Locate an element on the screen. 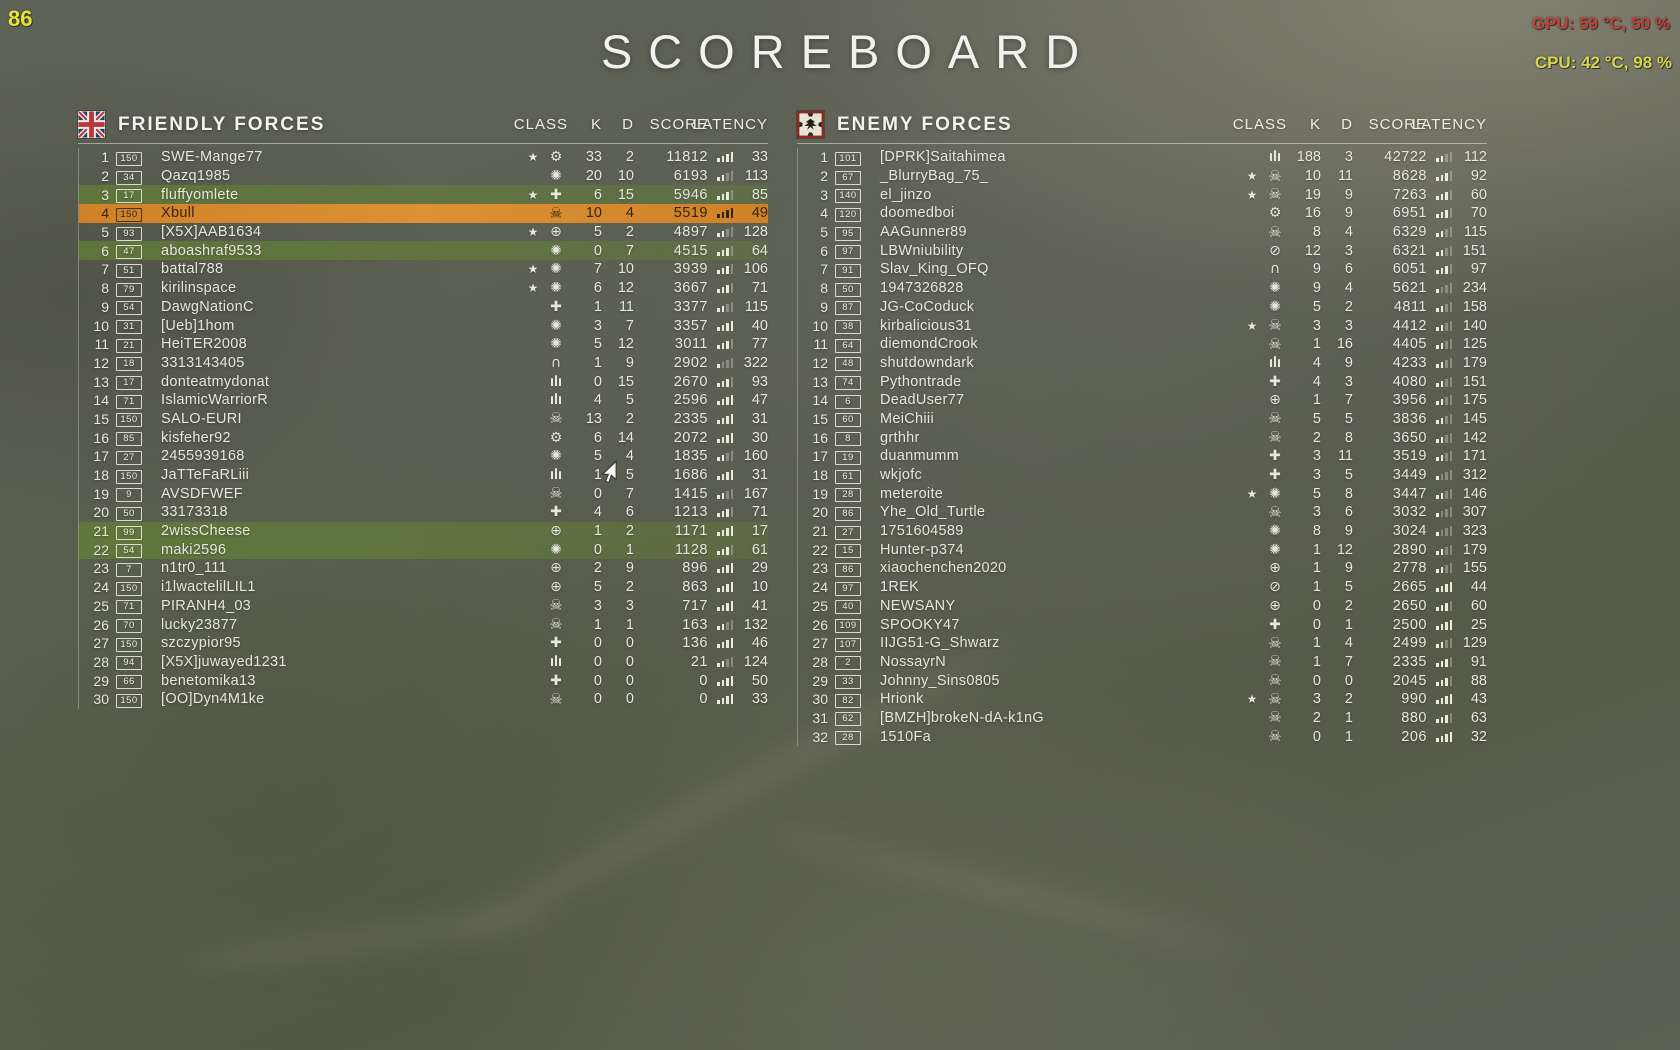 Image resolution: width=1680 pixels, height=1050 pixels. level-badge: 18 is located at coordinates (129, 364).